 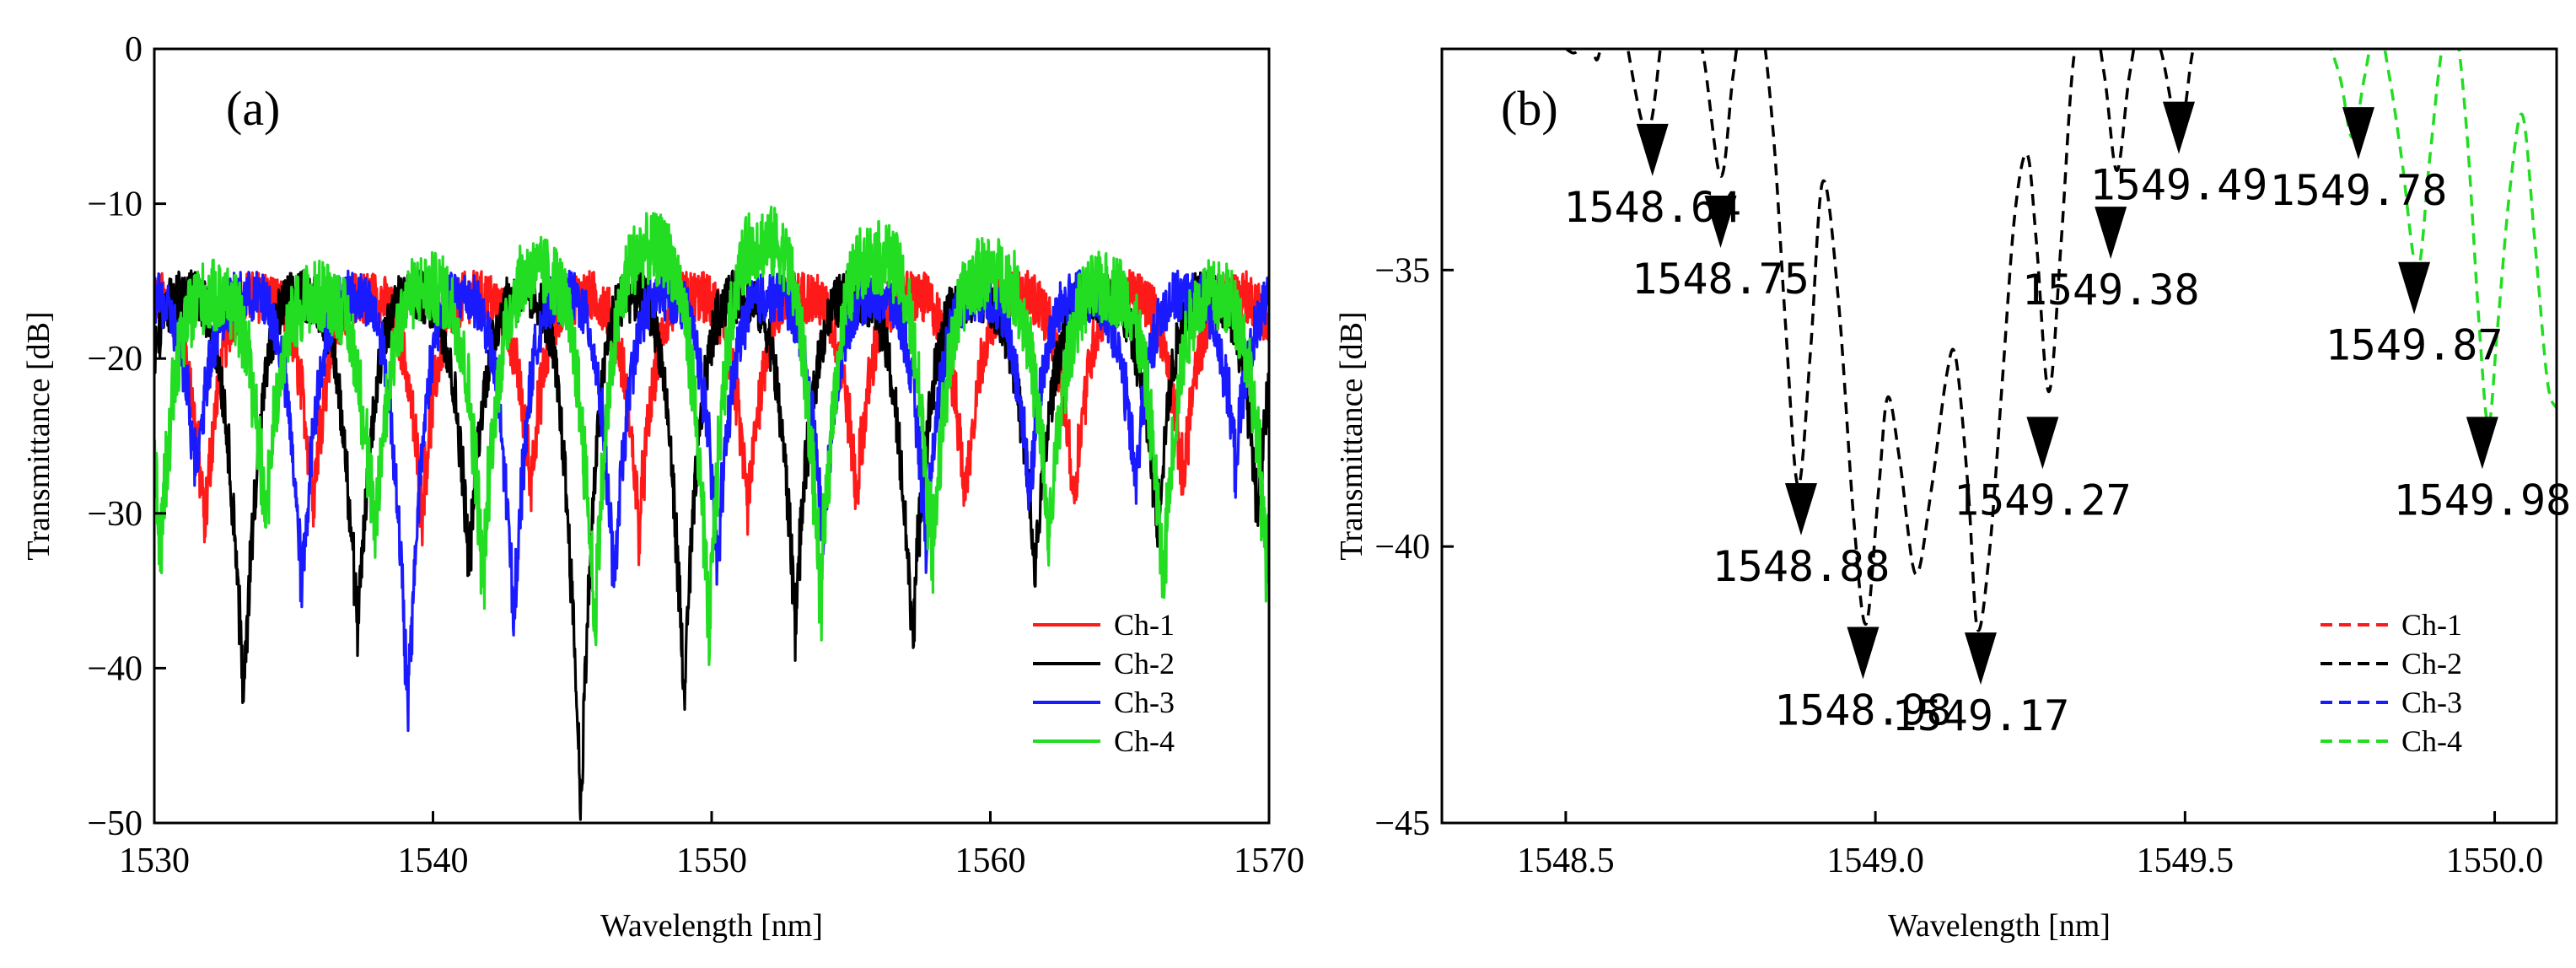 What do you see at coordinates (2111, 290) in the screenshot?
I see `panel-b-annotation-label: 1549.38` at bounding box center [2111, 290].